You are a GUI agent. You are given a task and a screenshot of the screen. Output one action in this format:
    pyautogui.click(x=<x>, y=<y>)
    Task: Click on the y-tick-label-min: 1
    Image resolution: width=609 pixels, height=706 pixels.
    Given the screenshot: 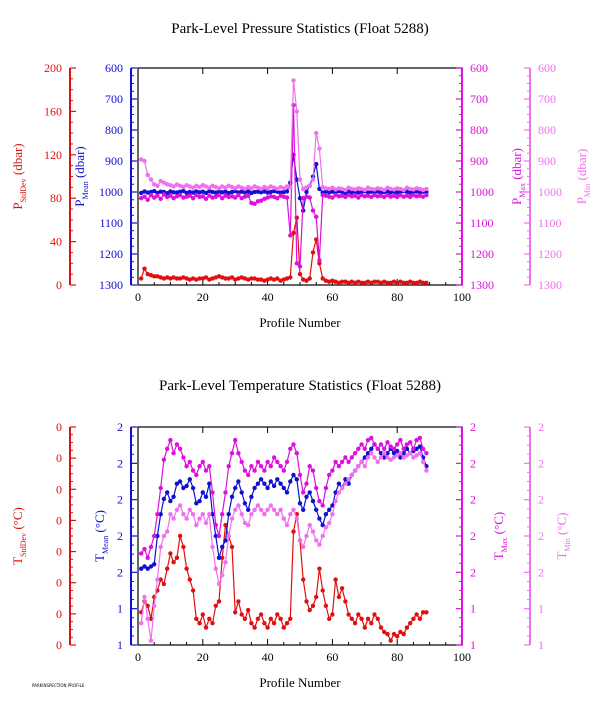 What is the action you would take?
    pyautogui.click(x=541, y=645)
    